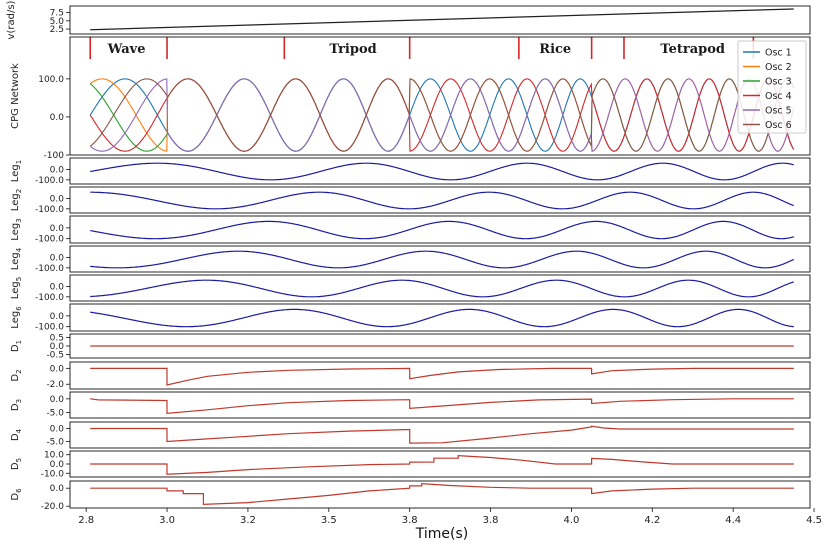  I want to click on x-tick-label: 3.2, so click(248, 520).